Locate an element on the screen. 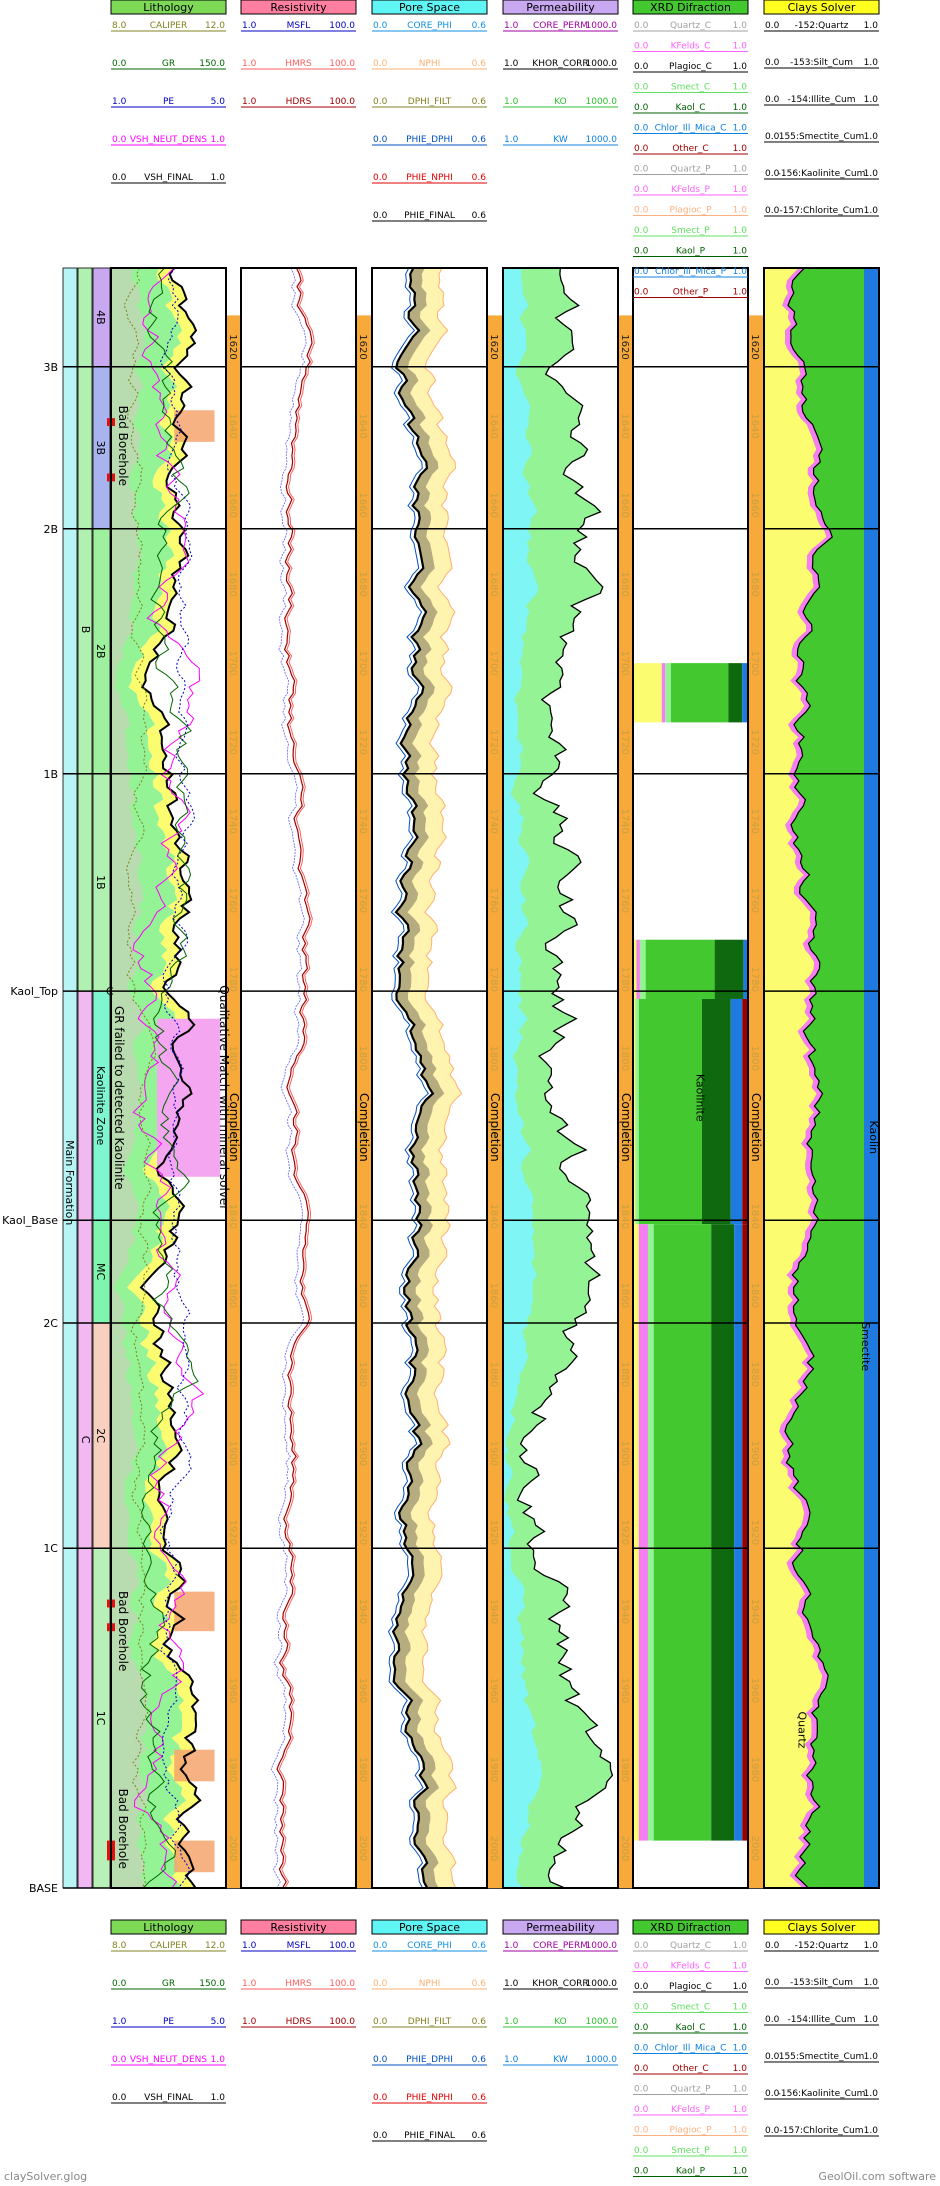  curve-min-5-1-bottom: 0.0 is located at coordinates (772, 1983).